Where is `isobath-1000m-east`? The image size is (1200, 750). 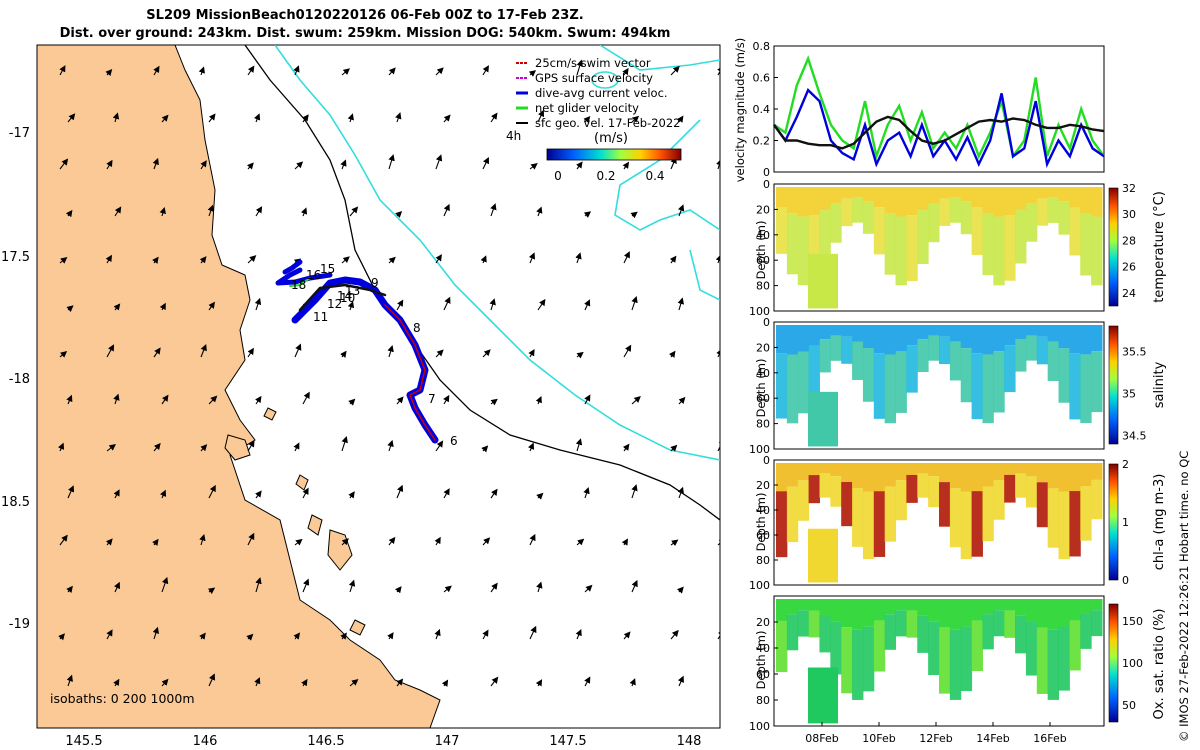
isobath-1000m-east is located at coordinates (659, 173).